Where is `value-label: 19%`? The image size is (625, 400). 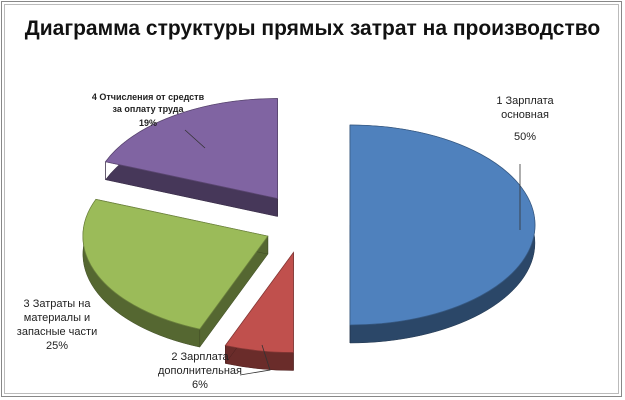 value-label: 19% is located at coordinates (148, 123).